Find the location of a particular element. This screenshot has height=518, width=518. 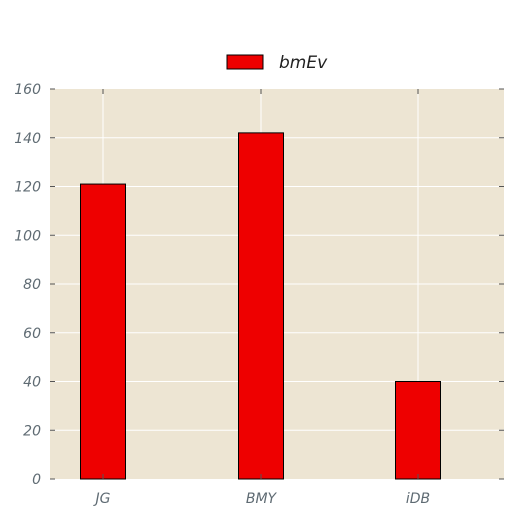

bar-jg is located at coordinates (103, 331).